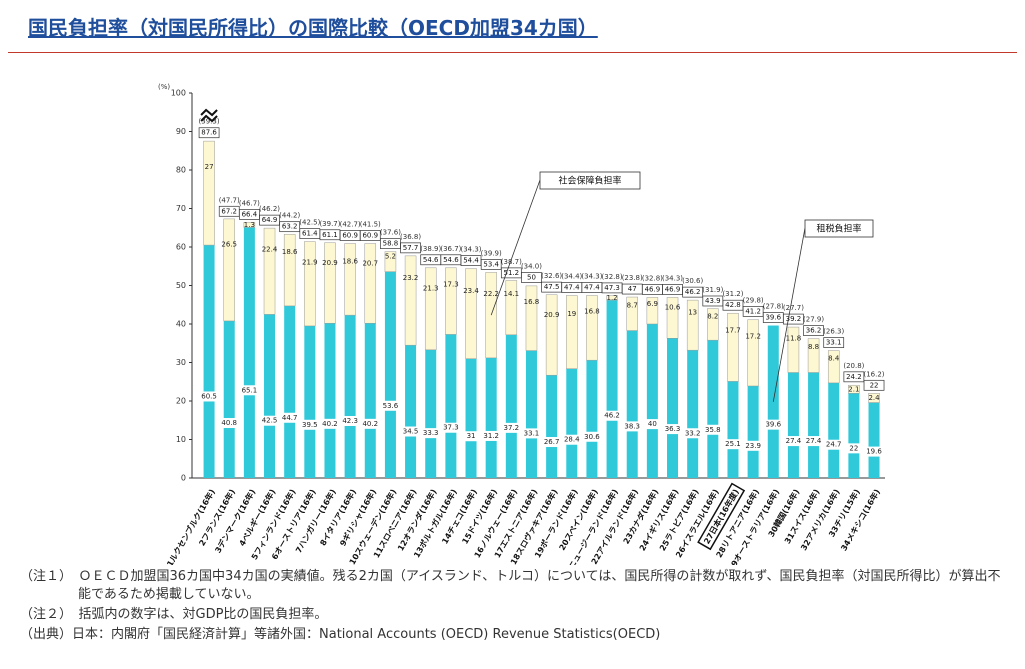 Image resolution: width=1025 pixels, height=669 pixels. I want to click on page-title: 国民負担率（対国民所得比）の国際比較（OECD加盟34カ国）, so click(313, 28).